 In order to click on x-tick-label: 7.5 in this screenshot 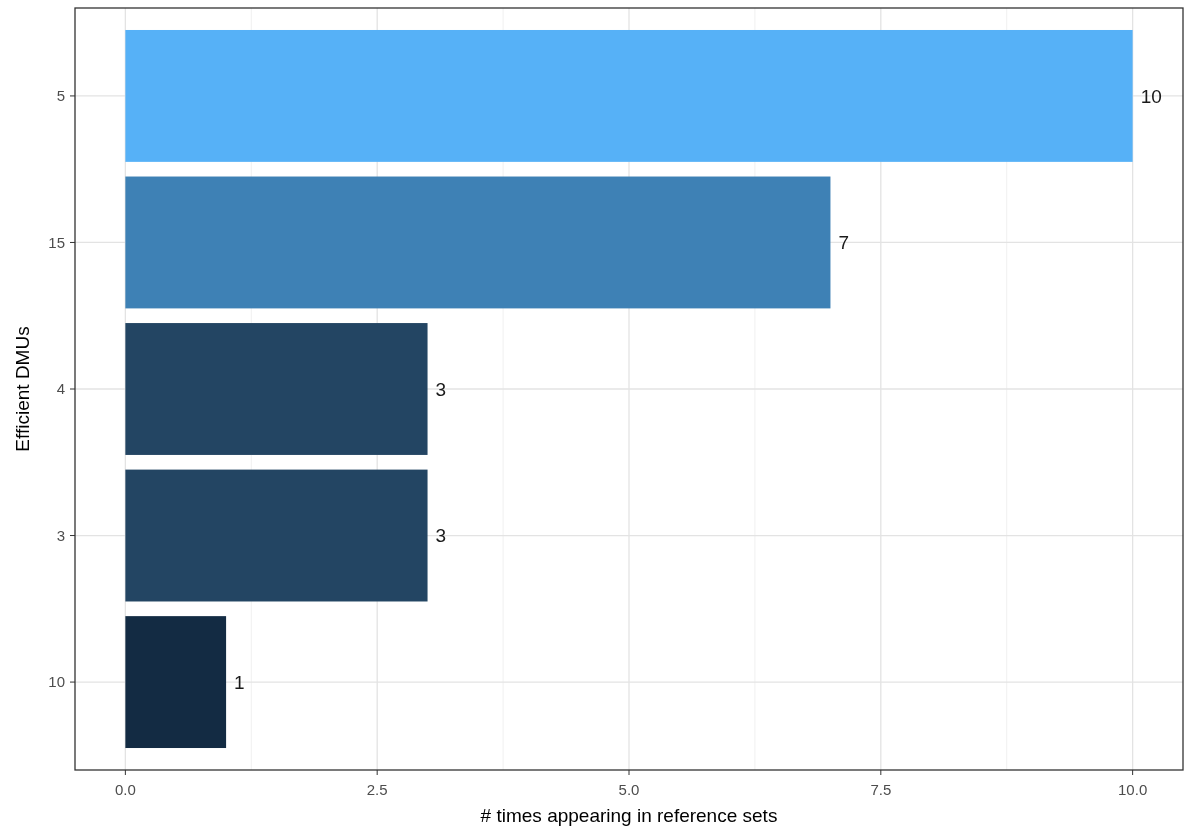, I will do `click(881, 789)`.